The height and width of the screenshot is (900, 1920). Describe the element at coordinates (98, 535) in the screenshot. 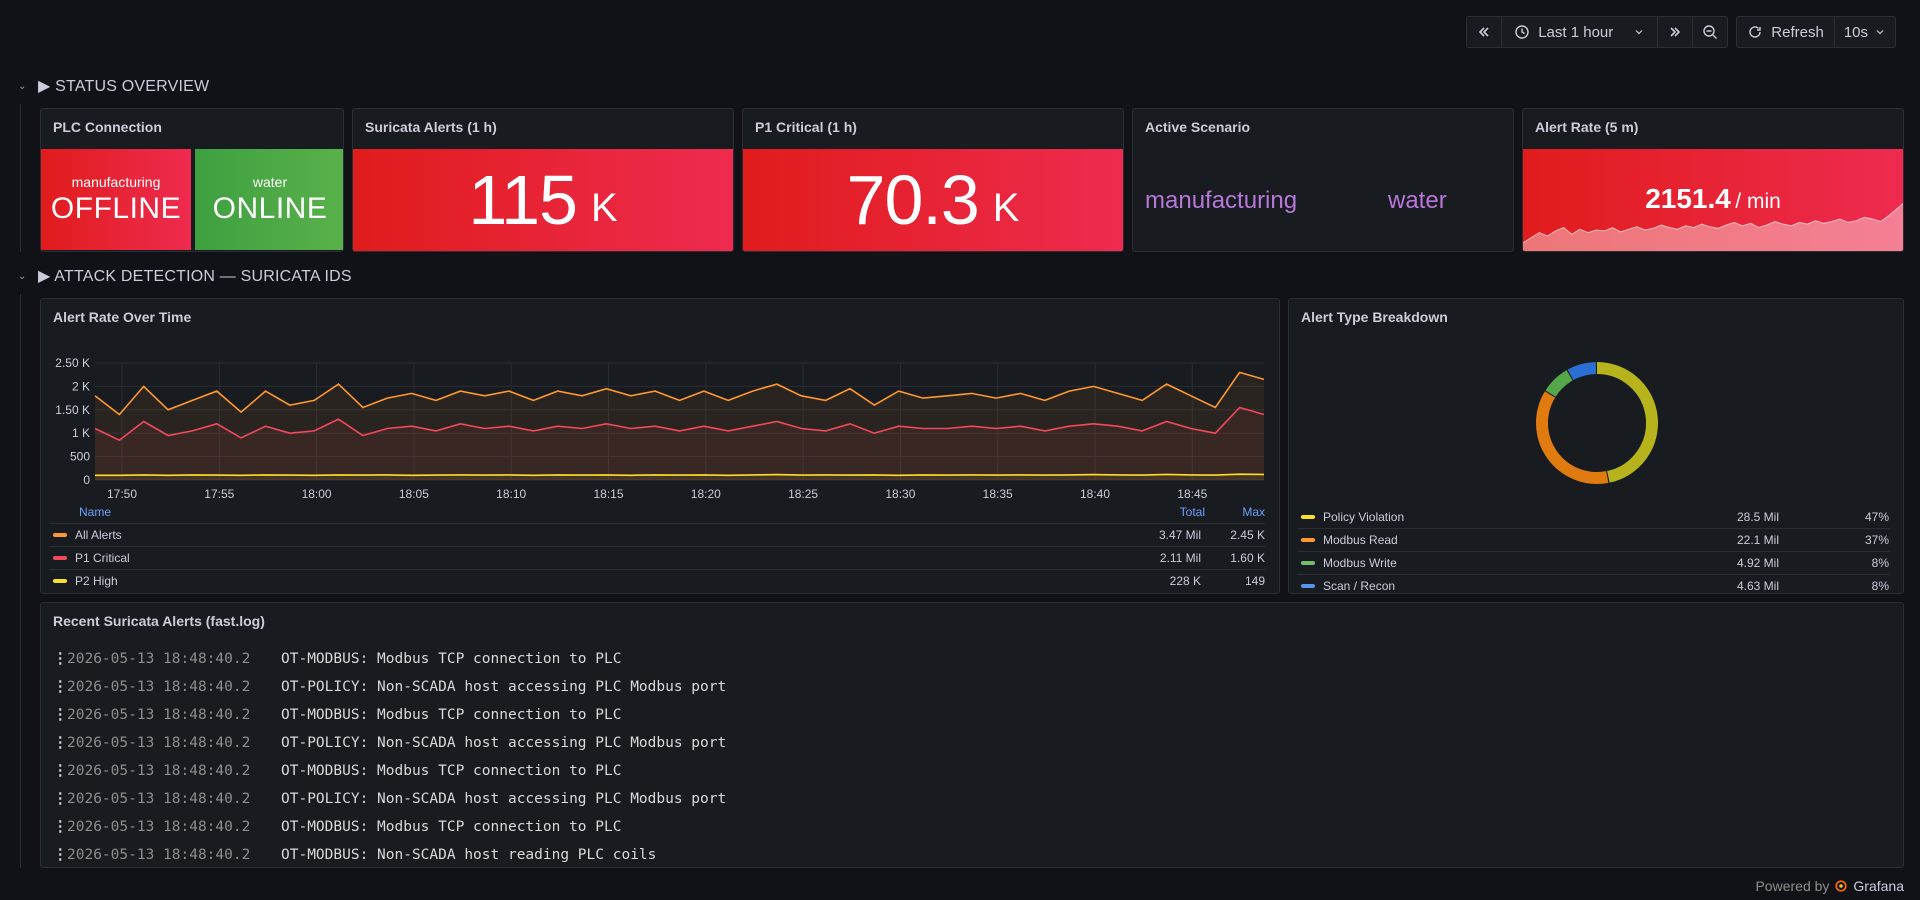

I see `legend-label: All Alerts` at that location.